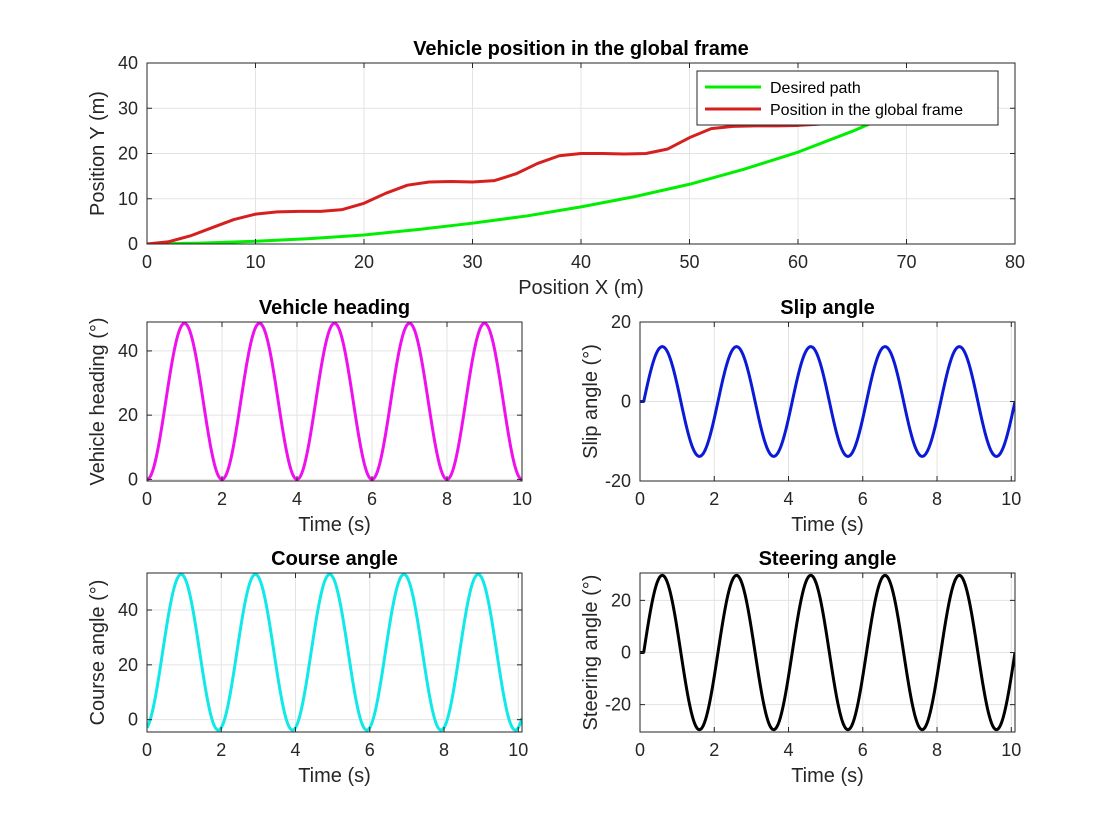 This screenshot has height=840, width=1120. What do you see at coordinates (827, 308) in the screenshot?
I see `plot-title: Slip angle` at bounding box center [827, 308].